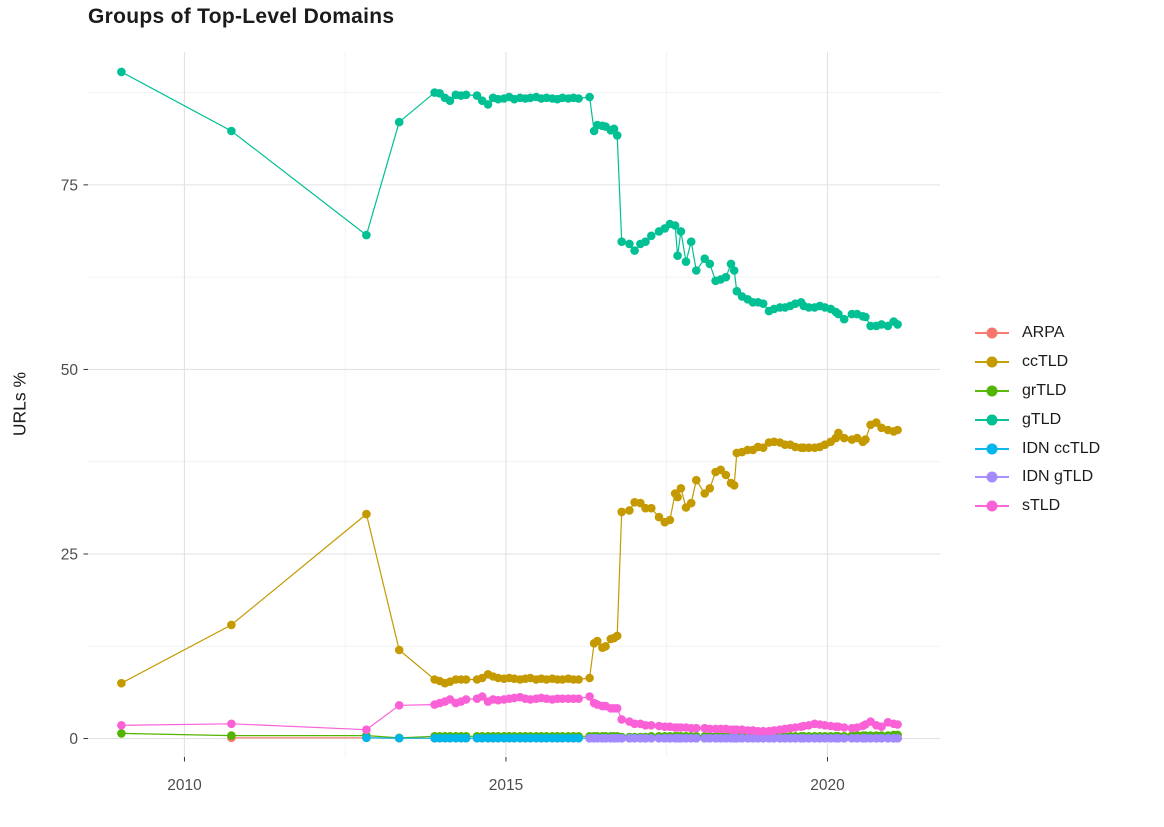 Image resolution: width=1164 pixels, height=827 pixels. I want to click on data-point-grtld, so click(121, 733).